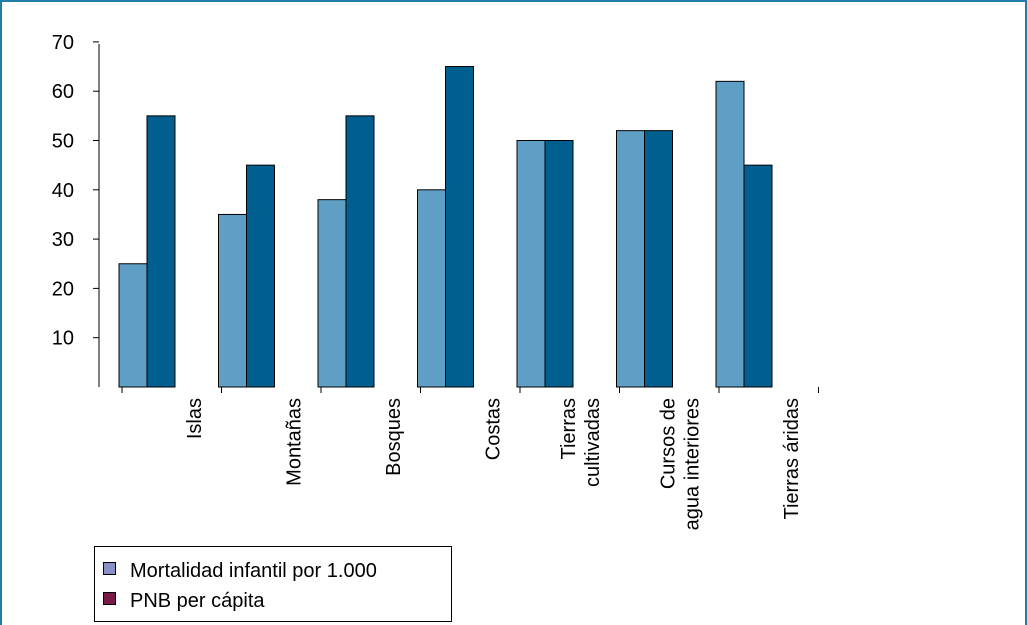 The height and width of the screenshot is (625, 1027). Describe the element at coordinates (295, 442) in the screenshot. I see `x-category-label: Montañas` at that location.